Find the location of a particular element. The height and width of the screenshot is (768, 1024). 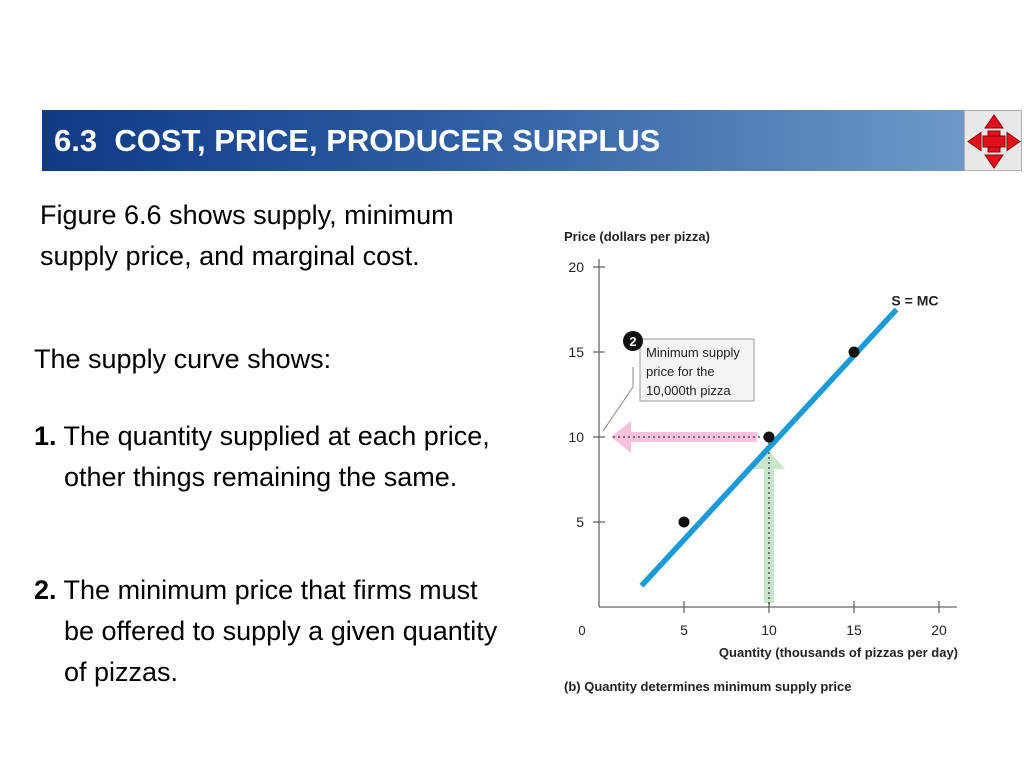

callout-marker is located at coordinates (633, 341).